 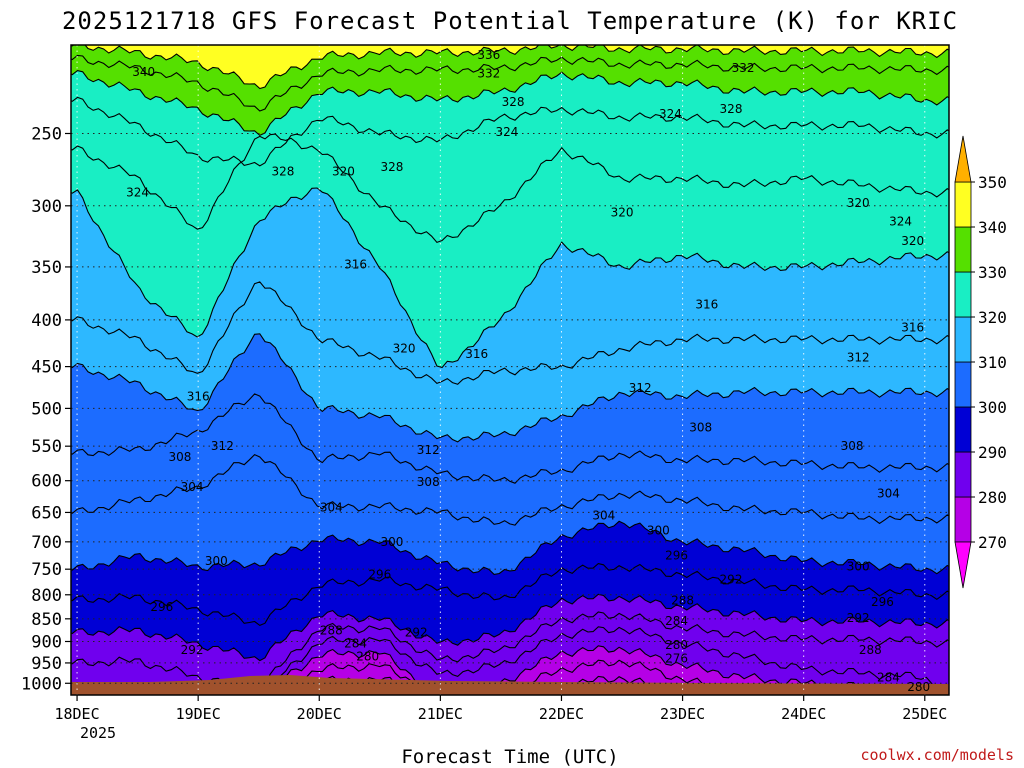 What do you see at coordinates (46, 596) in the screenshot?
I see `y-tick-label-800: 800` at bounding box center [46, 596].